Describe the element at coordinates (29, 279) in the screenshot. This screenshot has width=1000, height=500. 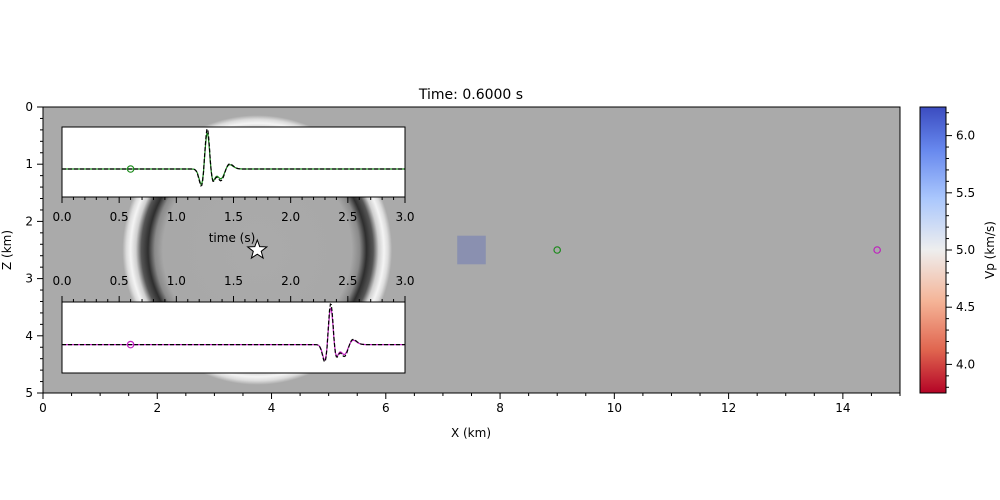
I see `y-tick-label: 3` at that location.